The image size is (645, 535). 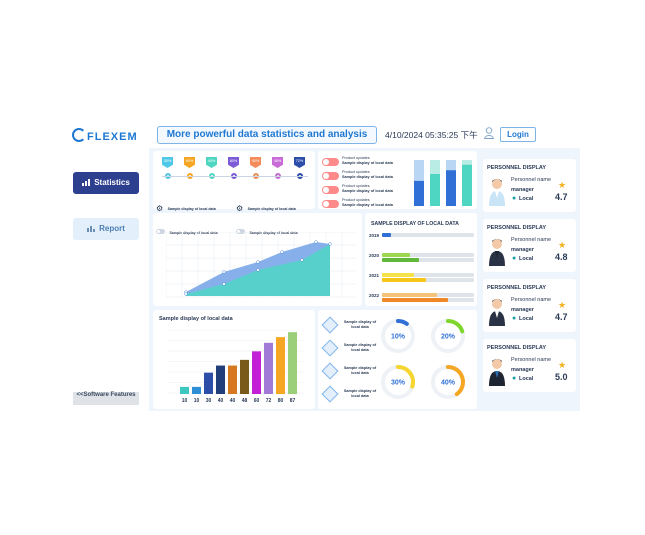 What do you see at coordinates (211, 162) in the screenshot?
I see `progress-tag: 40%` at bounding box center [211, 162].